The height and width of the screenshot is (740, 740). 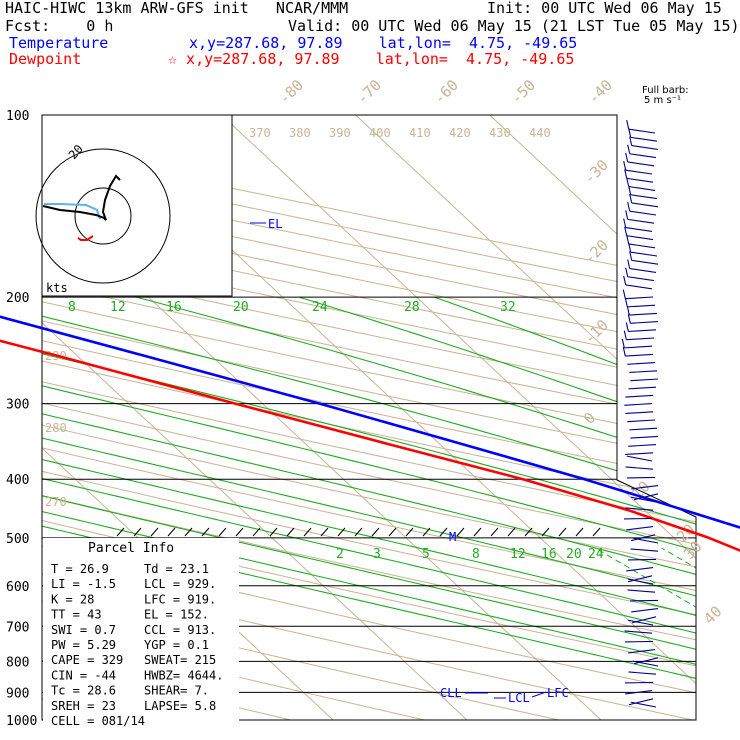 What do you see at coordinates (72, 307) in the screenshot?
I see `moist-adiabat-label: 8` at bounding box center [72, 307].